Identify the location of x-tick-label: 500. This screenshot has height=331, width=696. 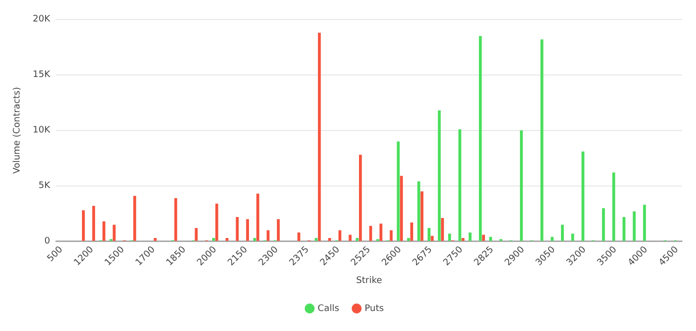
(56, 254).